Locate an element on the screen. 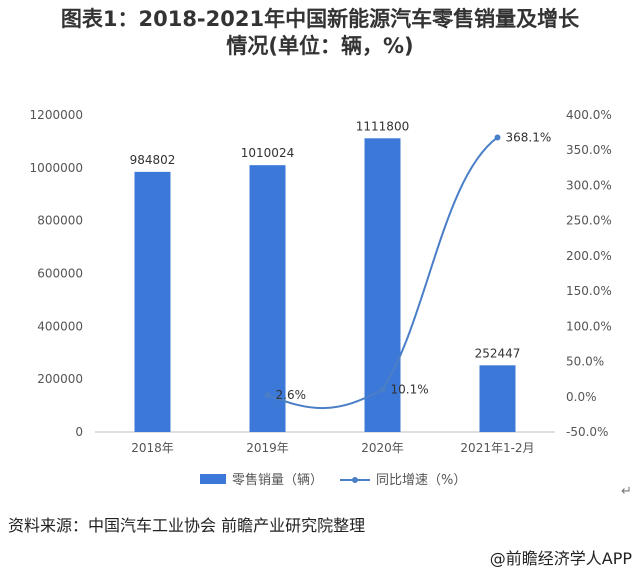 The width and height of the screenshot is (640, 577). legend-line-marker is located at coordinates (355, 480).